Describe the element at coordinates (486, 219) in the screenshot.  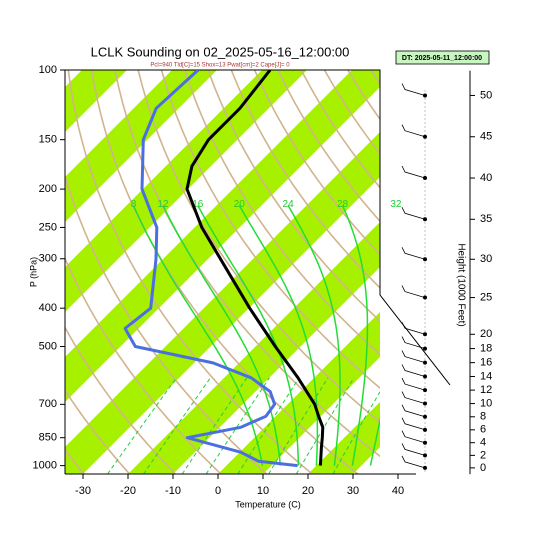
I see `y2-tick-label: 35` at that location.